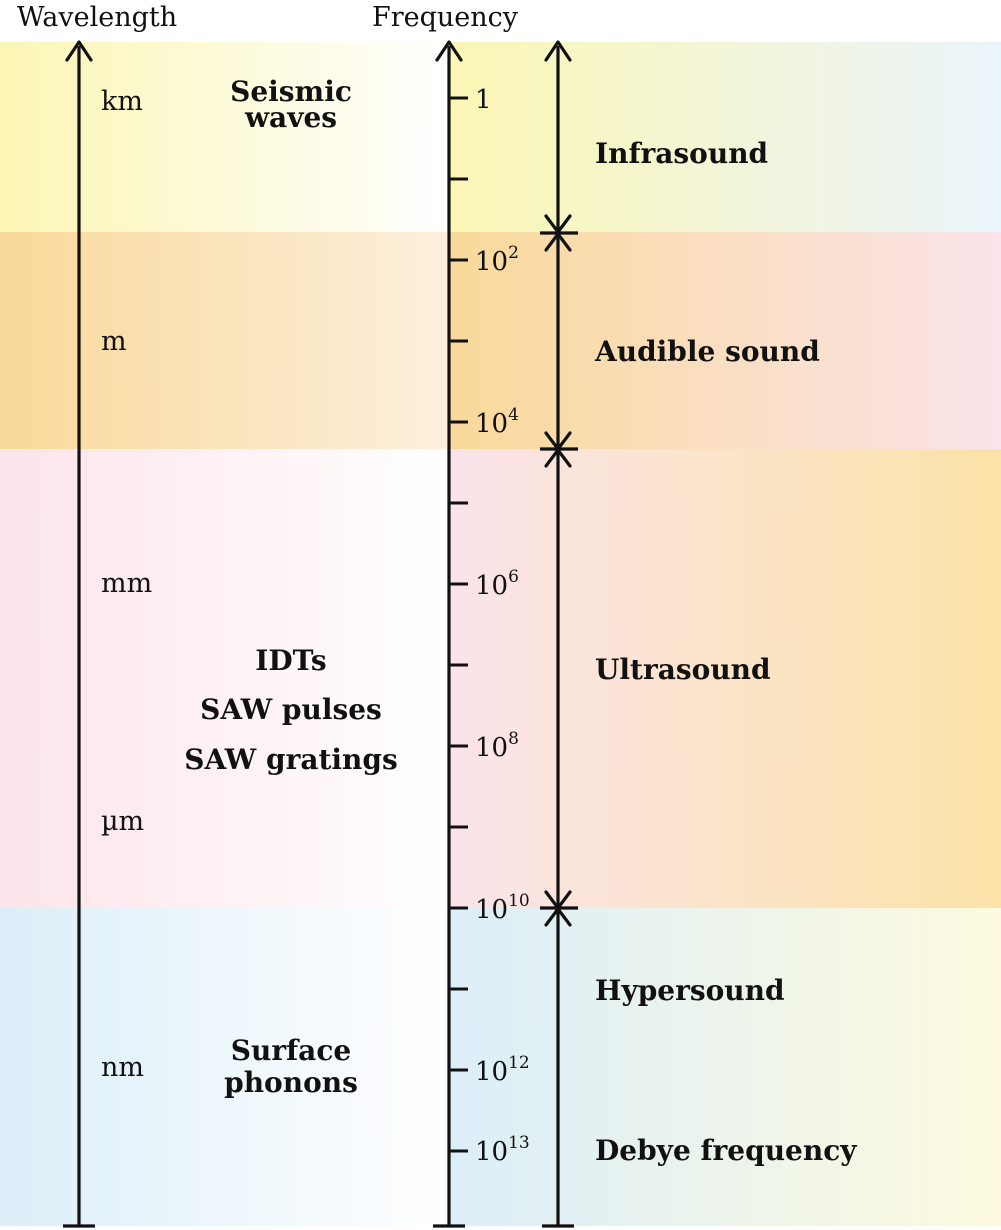  I want to click on freq-label-1e2: 102, so click(497, 260).